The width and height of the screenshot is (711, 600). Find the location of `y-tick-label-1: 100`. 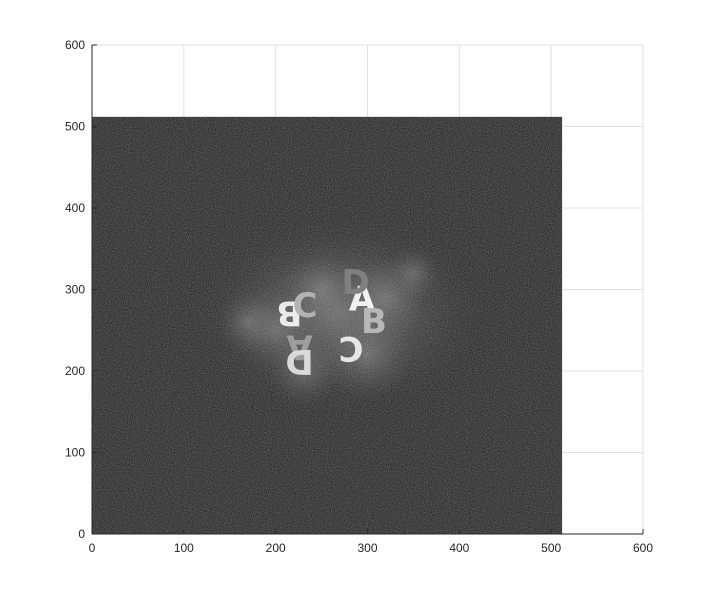

y-tick-label-1: 100 is located at coordinates (75, 453).